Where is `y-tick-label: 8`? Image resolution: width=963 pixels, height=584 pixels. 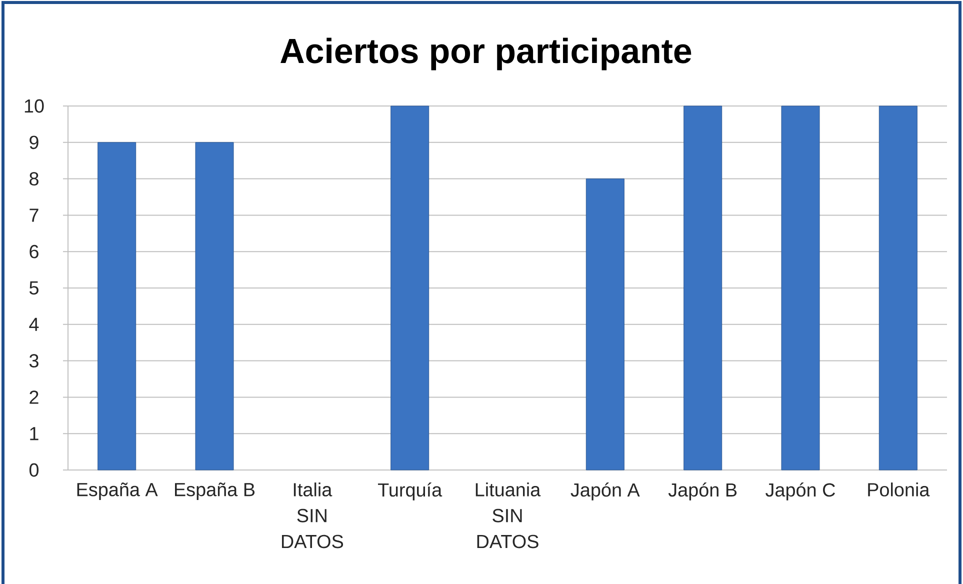
y-tick-label: 8 is located at coordinates (34, 179).